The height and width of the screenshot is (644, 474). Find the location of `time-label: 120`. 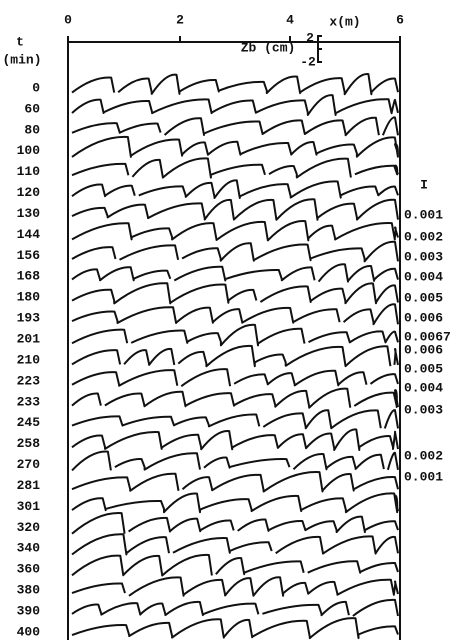

time-label: 120 is located at coordinates (29, 192).